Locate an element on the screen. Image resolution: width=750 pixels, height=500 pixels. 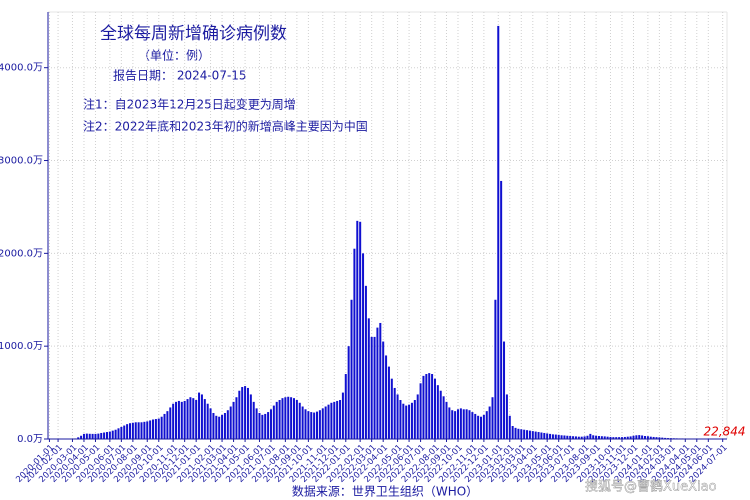
note: 注2：2022年底和2023年初的新增高峰主要因为中国 is located at coordinates (225, 126).